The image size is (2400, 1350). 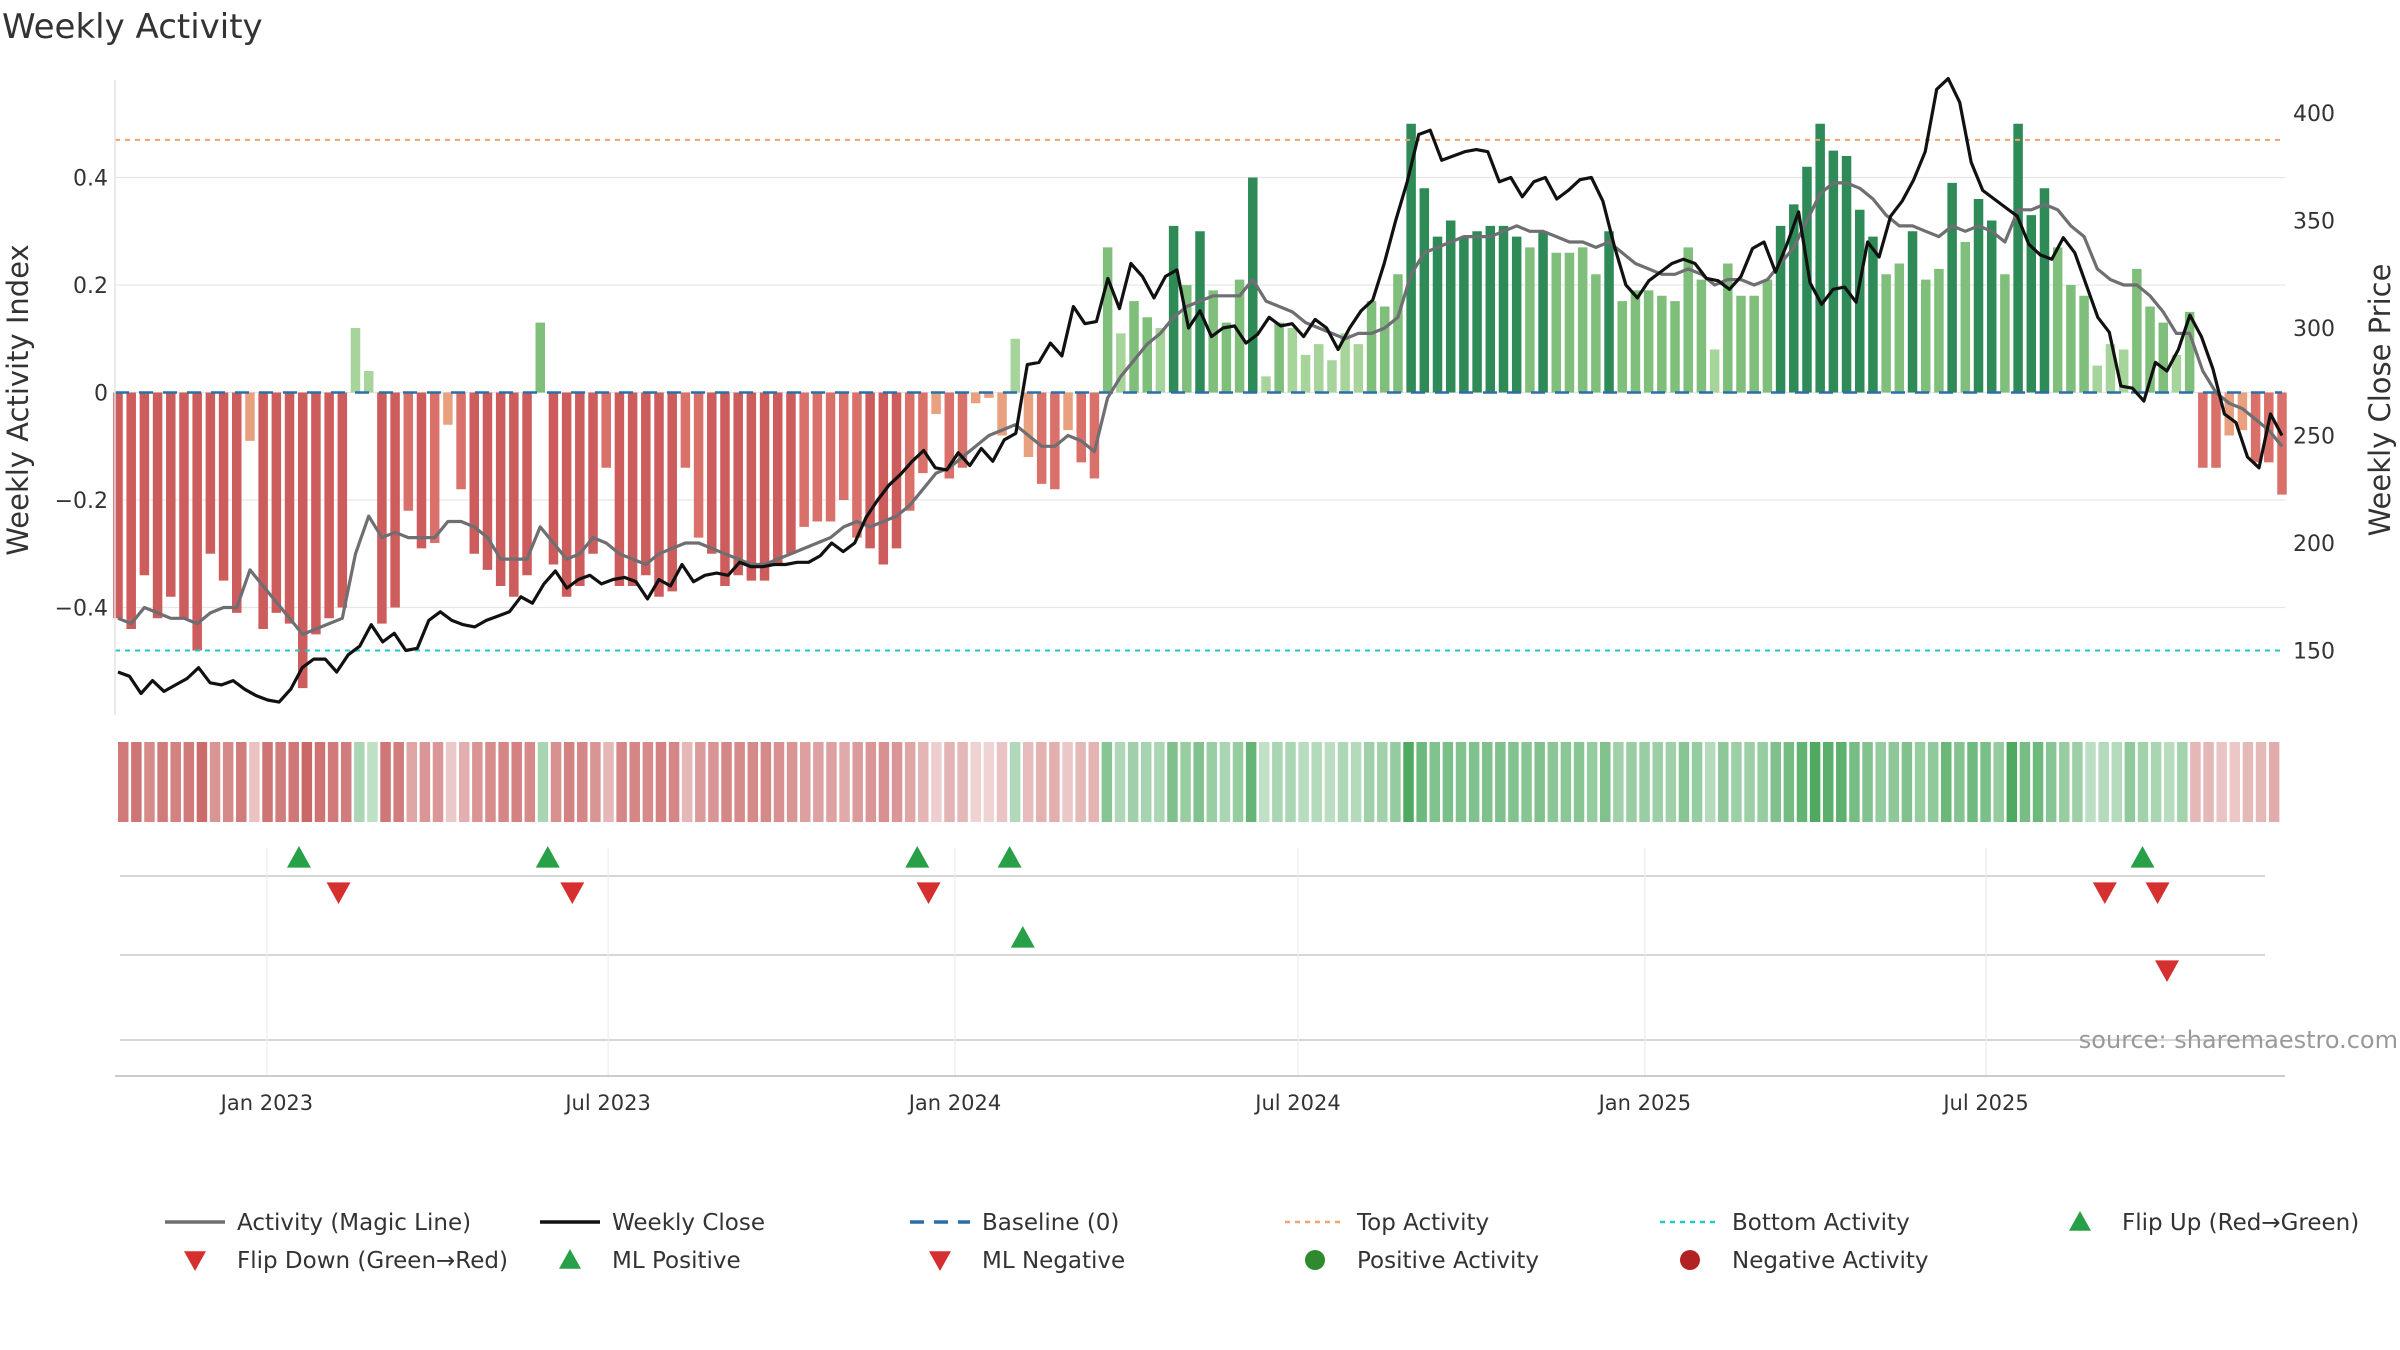 What do you see at coordinates (2314, 652) in the screenshot?
I see `y-right-tick-label: 150` at bounding box center [2314, 652].